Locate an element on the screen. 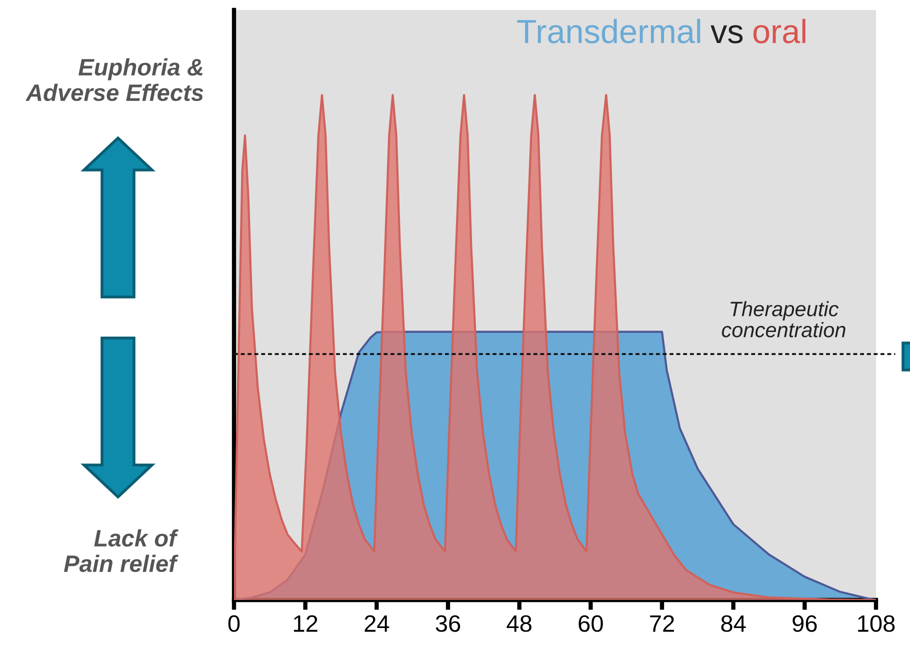 Image resolution: width=910 pixels, height=662 pixels. x-tick-label: 0 is located at coordinates (234, 623).